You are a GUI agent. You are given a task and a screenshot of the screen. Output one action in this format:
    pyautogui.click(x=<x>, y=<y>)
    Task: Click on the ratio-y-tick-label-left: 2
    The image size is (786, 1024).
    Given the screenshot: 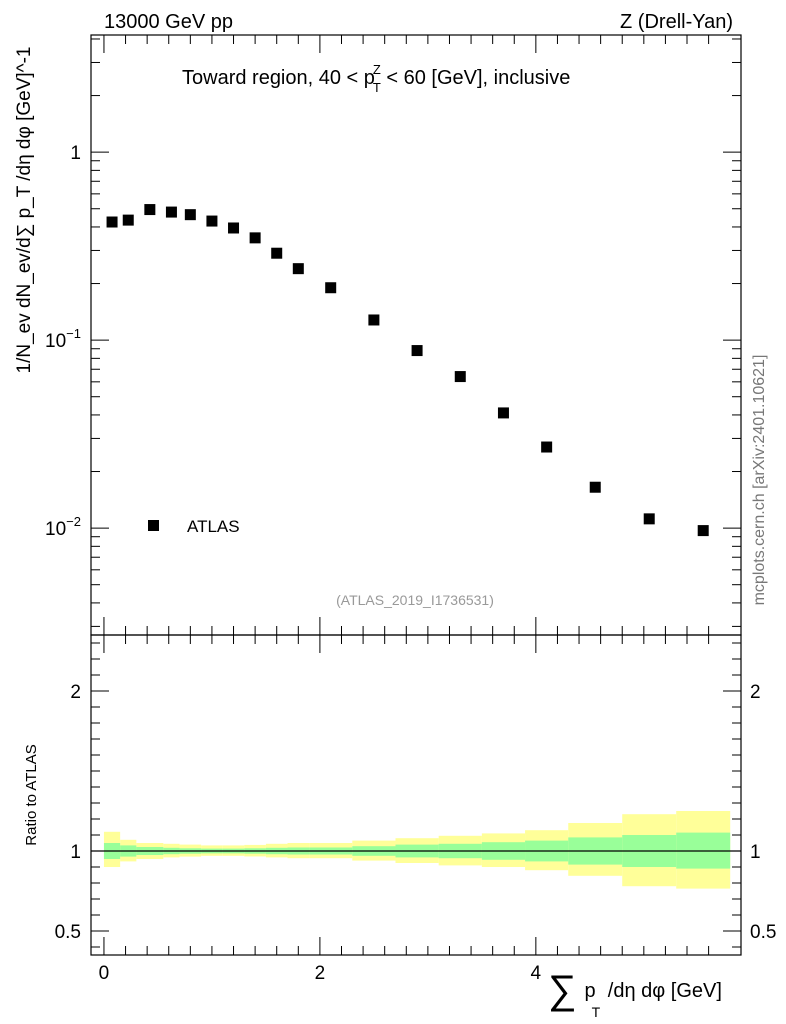 What is the action you would take?
    pyautogui.click(x=75, y=692)
    